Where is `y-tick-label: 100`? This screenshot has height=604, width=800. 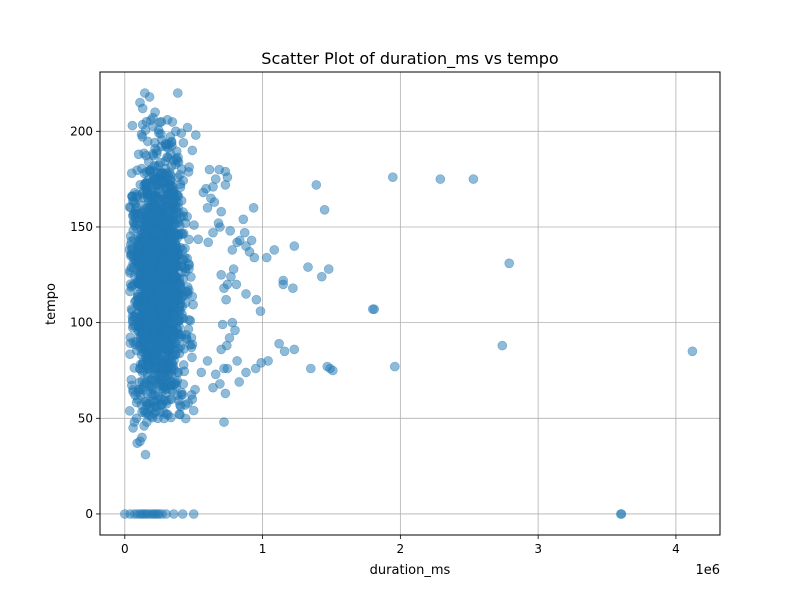
y-tick-label: 100 is located at coordinates (81, 323).